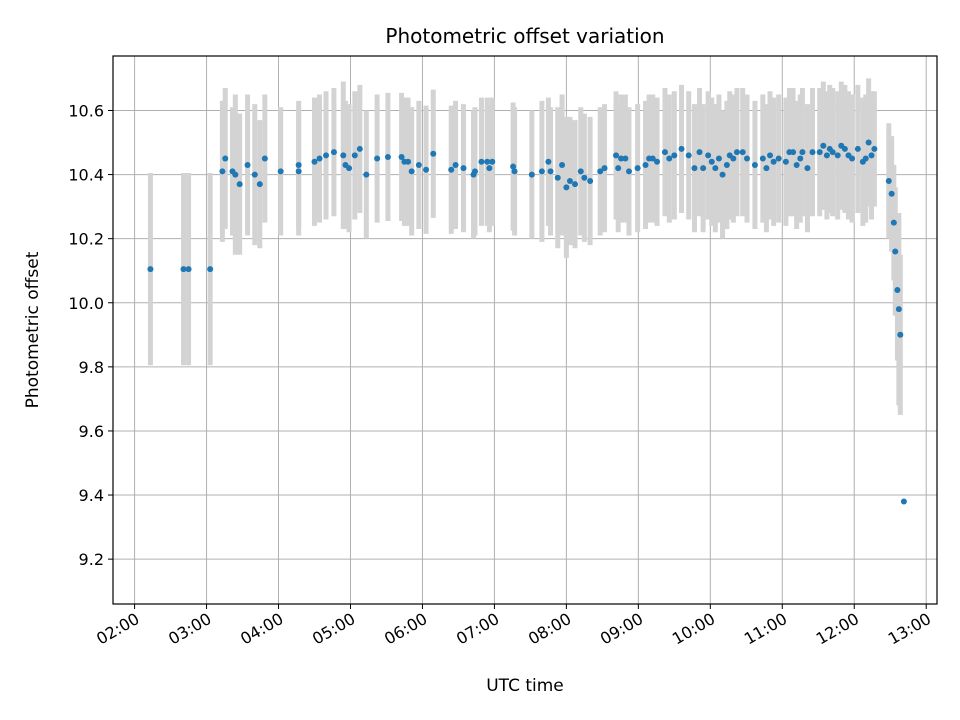 This screenshot has height=720, width=960. What do you see at coordinates (86, 239) in the screenshot?
I see `y-tick-label: 10.2` at bounding box center [86, 239].